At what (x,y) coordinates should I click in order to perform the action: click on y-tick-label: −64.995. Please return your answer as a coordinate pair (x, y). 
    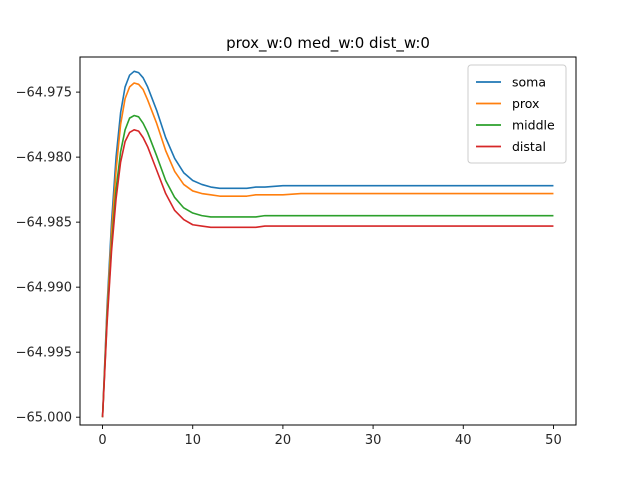
    Looking at the image, I should click on (44, 353).